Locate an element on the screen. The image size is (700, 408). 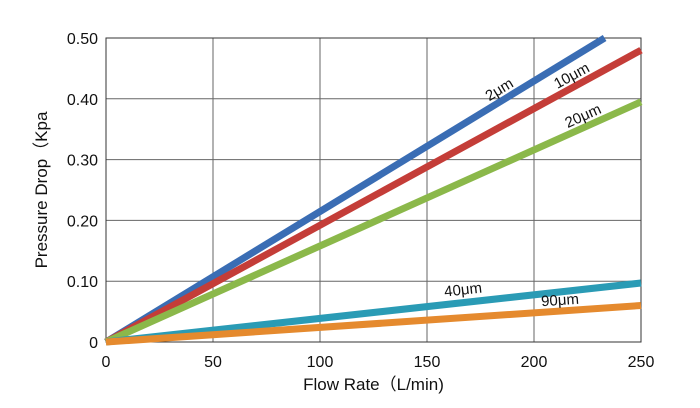
x-tick-label: 150 is located at coordinates (427, 362).